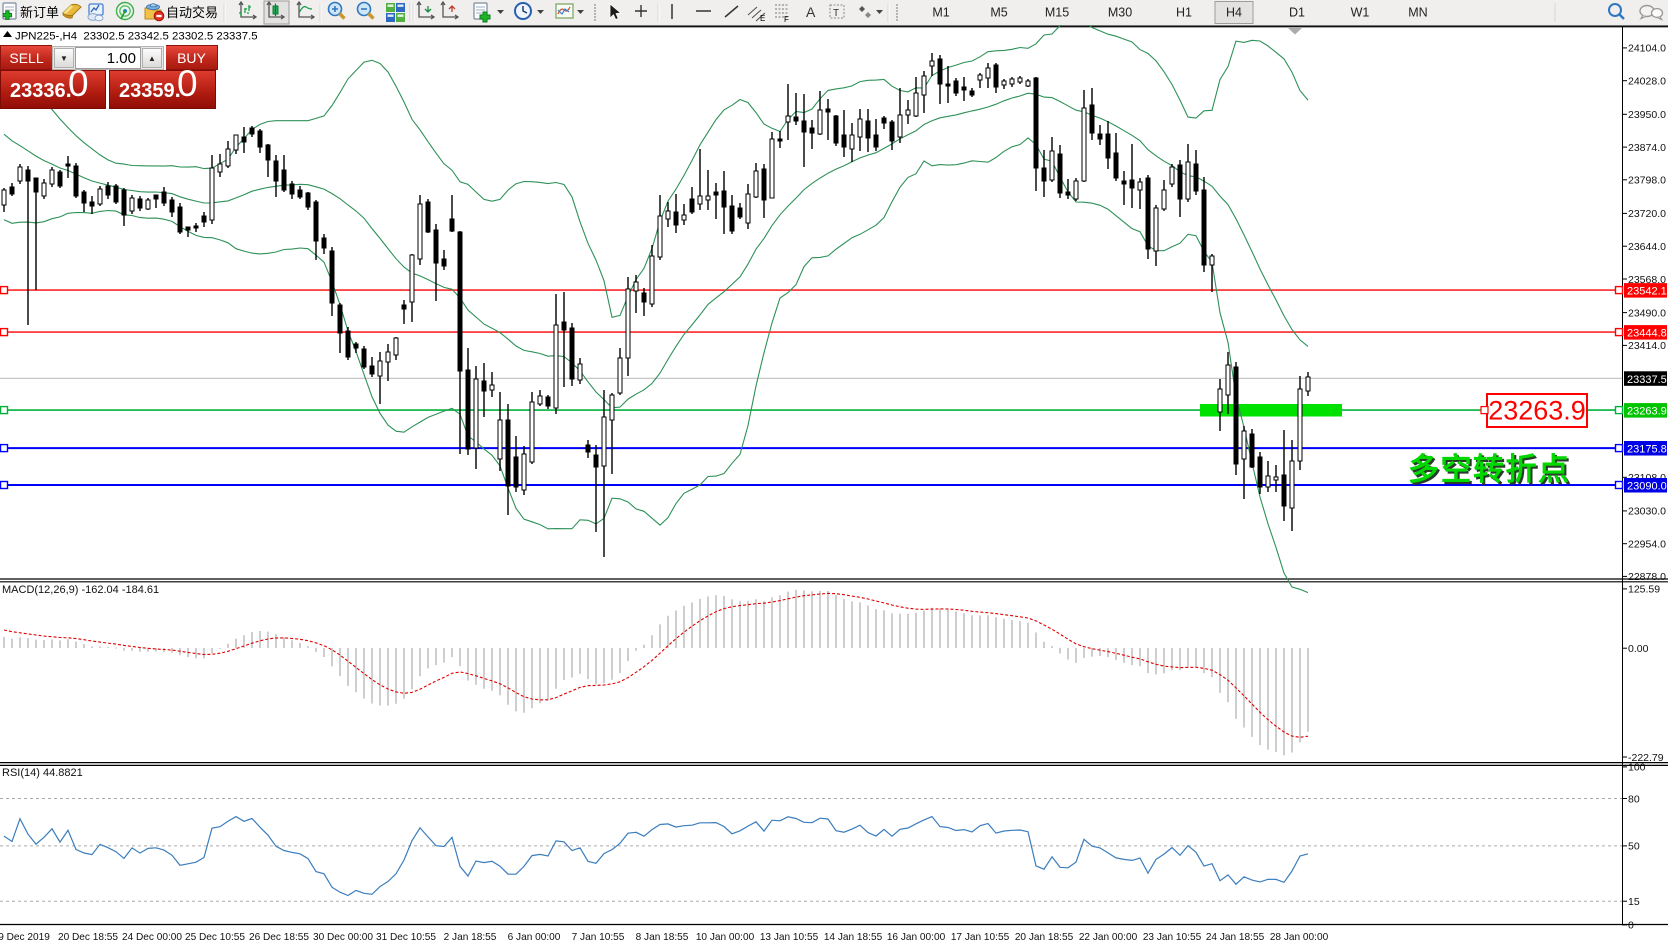 The width and height of the screenshot is (1668, 948). What do you see at coordinates (192, 12) in the screenshot?
I see `svg-text: 自动交易` at bounding box center [192, 12].